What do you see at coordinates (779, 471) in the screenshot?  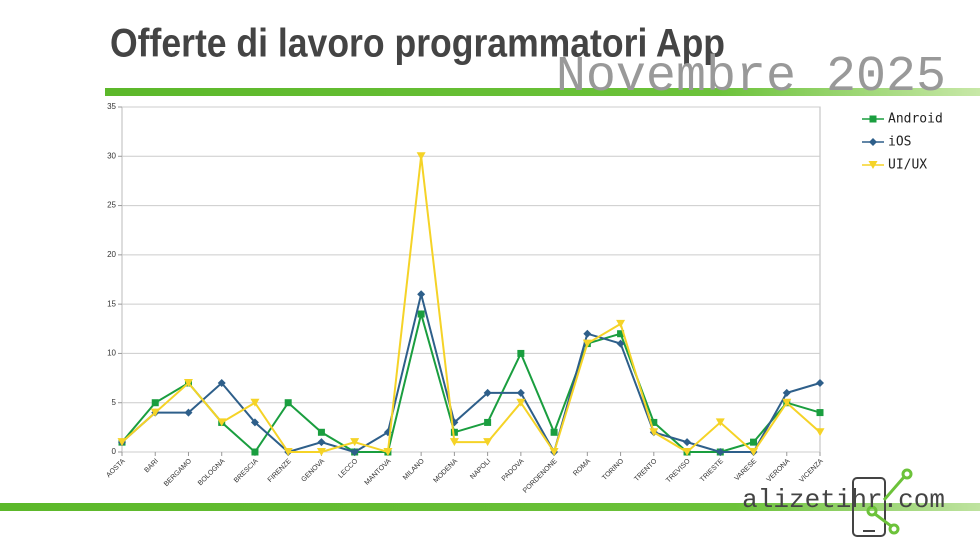 I see `x-tick-label: VERONA` at bounding box center [779, 471].